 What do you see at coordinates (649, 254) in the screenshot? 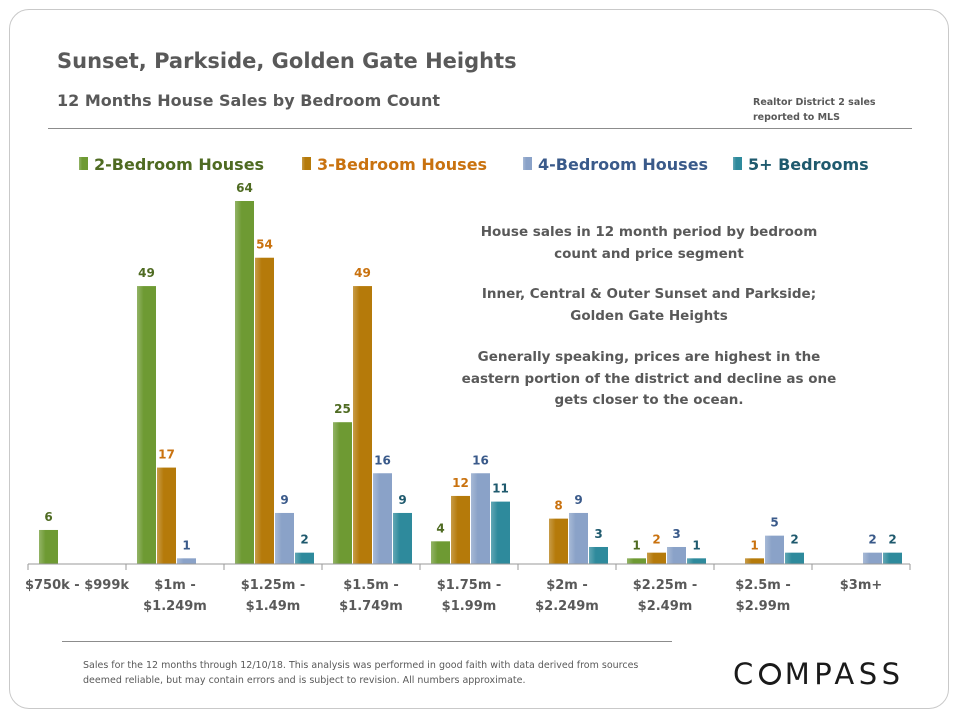
I see `annotation-line: count and price segment` at bounding box center [649, 254].